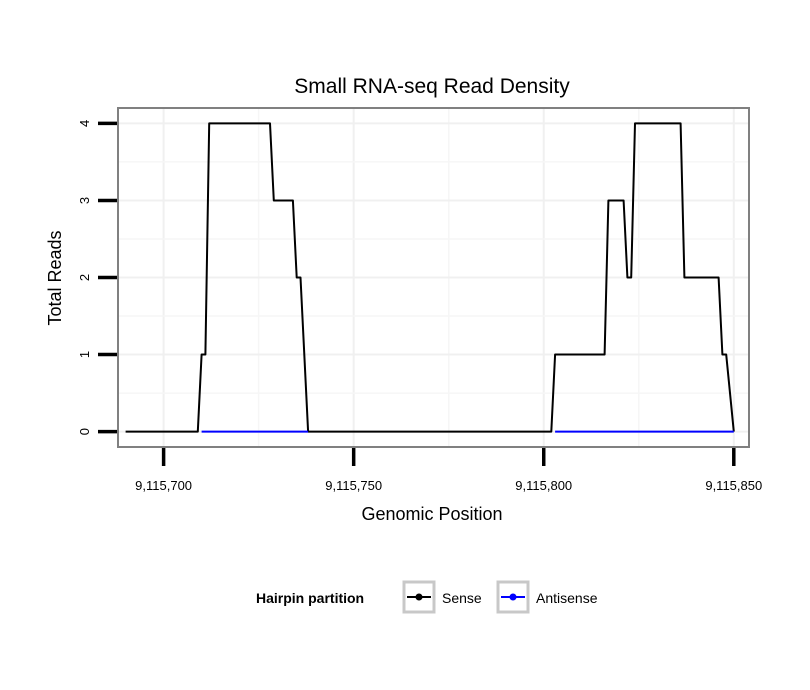  Describe the element at coordinates (84, 123) in the screenshot. I see `y-tick-label: 4` at that location.